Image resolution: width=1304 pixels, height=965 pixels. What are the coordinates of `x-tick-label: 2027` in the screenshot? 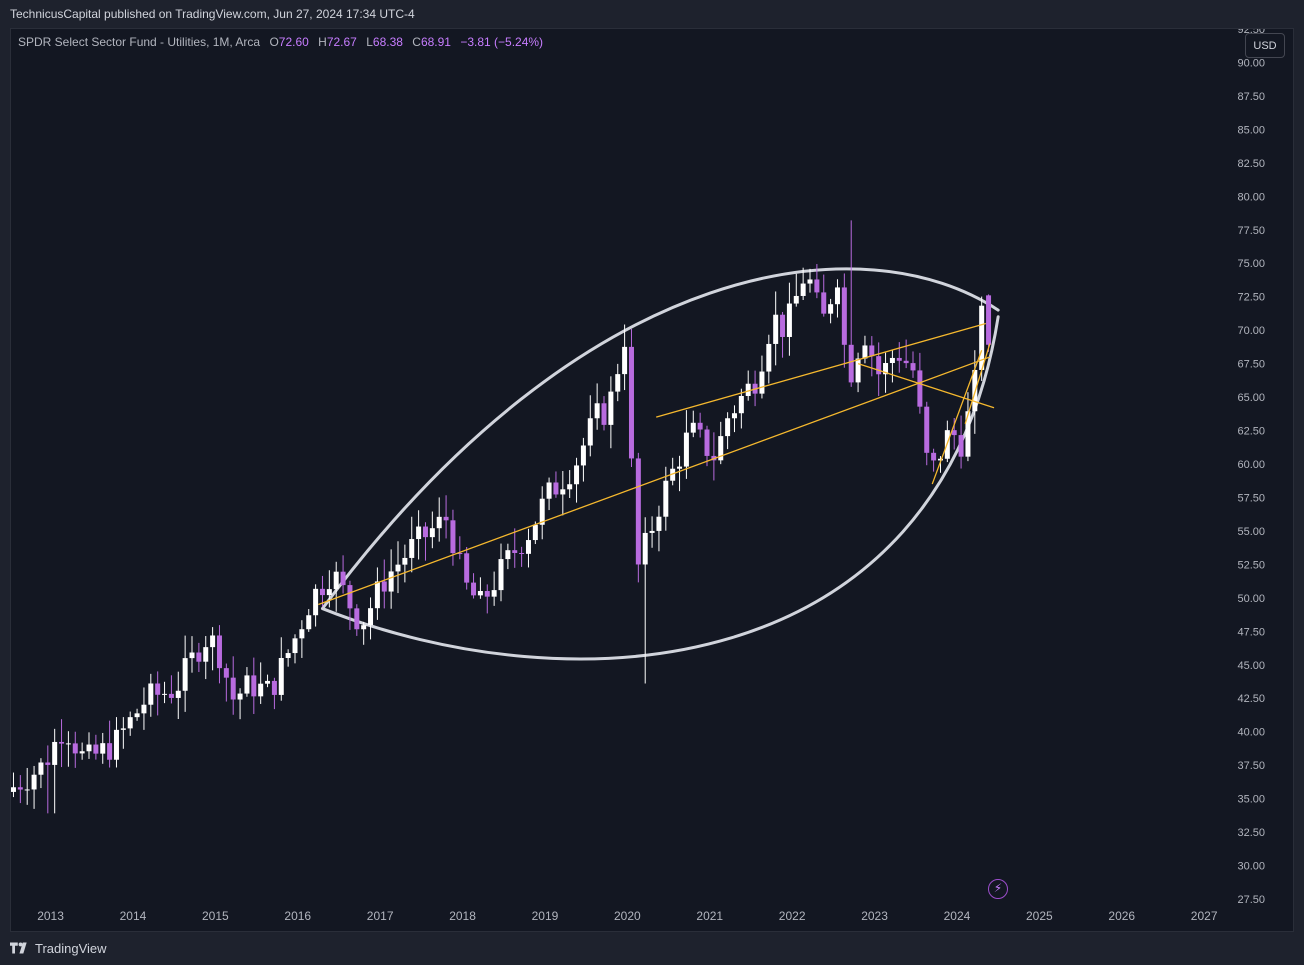 It's located at (1204, 916).